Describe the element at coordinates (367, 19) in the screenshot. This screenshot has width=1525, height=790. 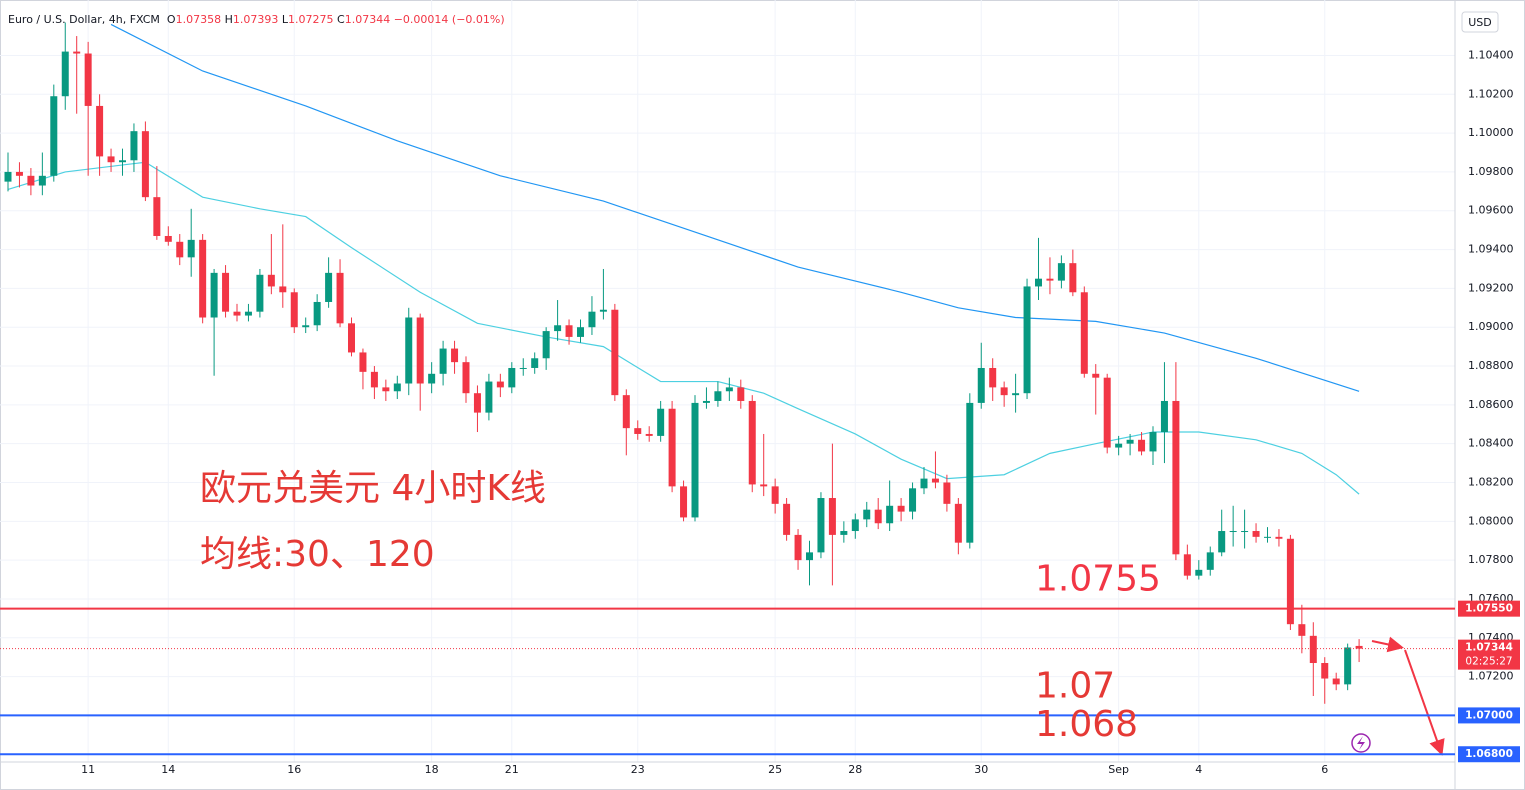
I see `ohlc-value: 1.07344` at that location.